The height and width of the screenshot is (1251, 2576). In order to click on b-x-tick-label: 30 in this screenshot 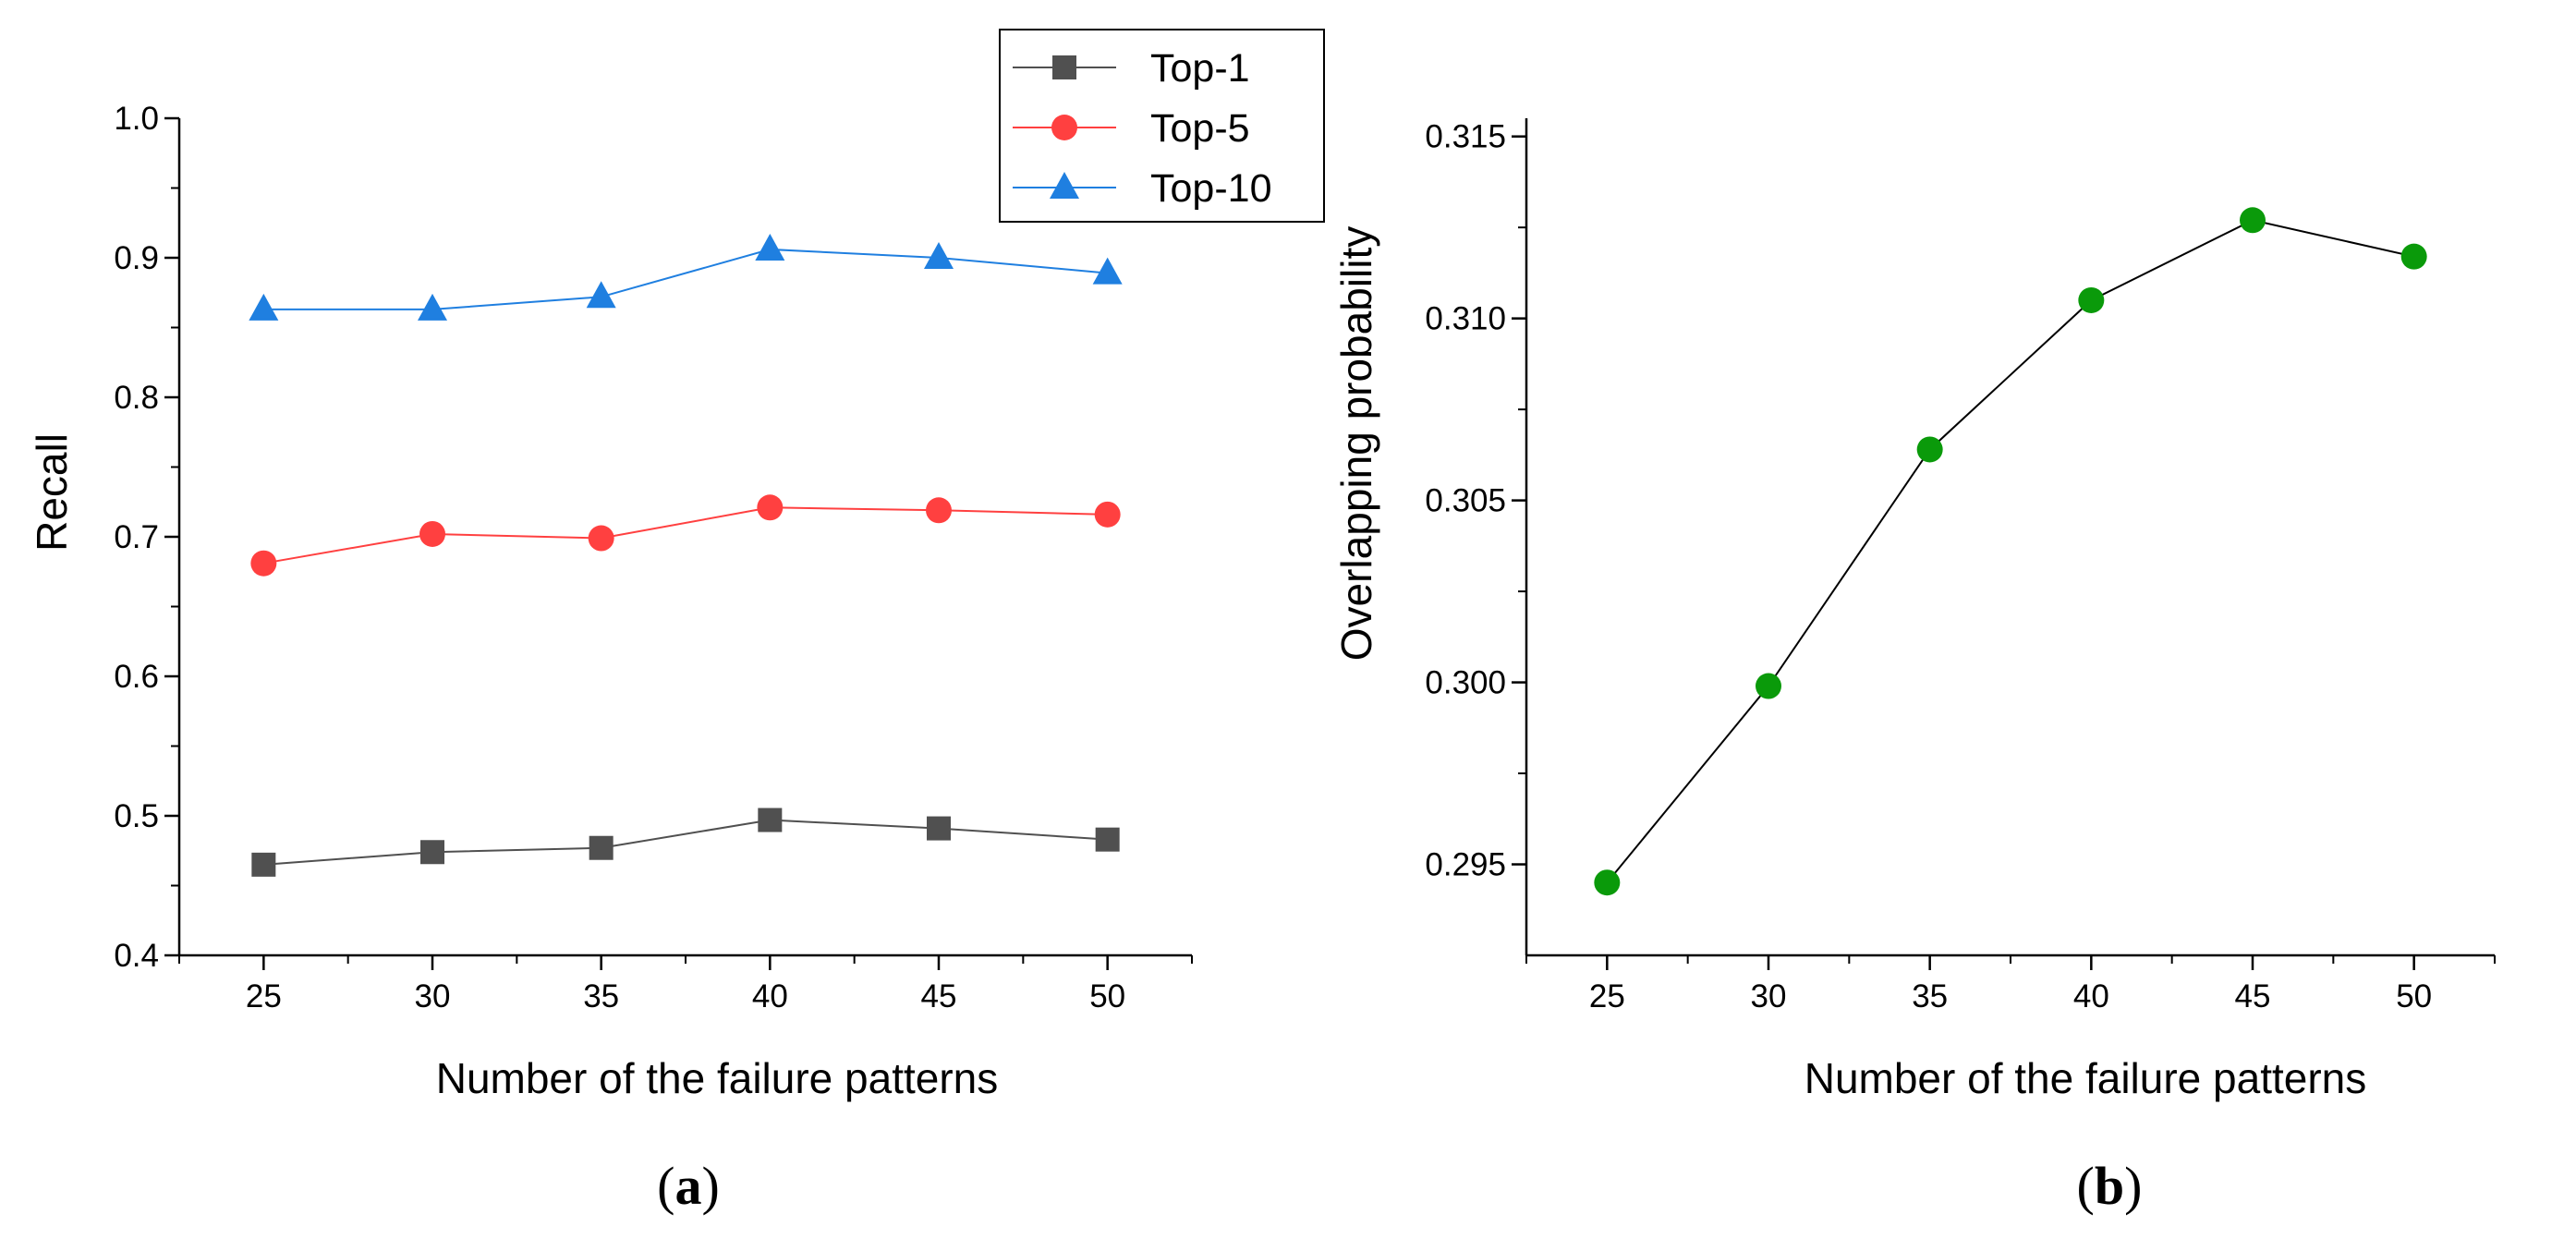, I will do `click(1769, 996)`.